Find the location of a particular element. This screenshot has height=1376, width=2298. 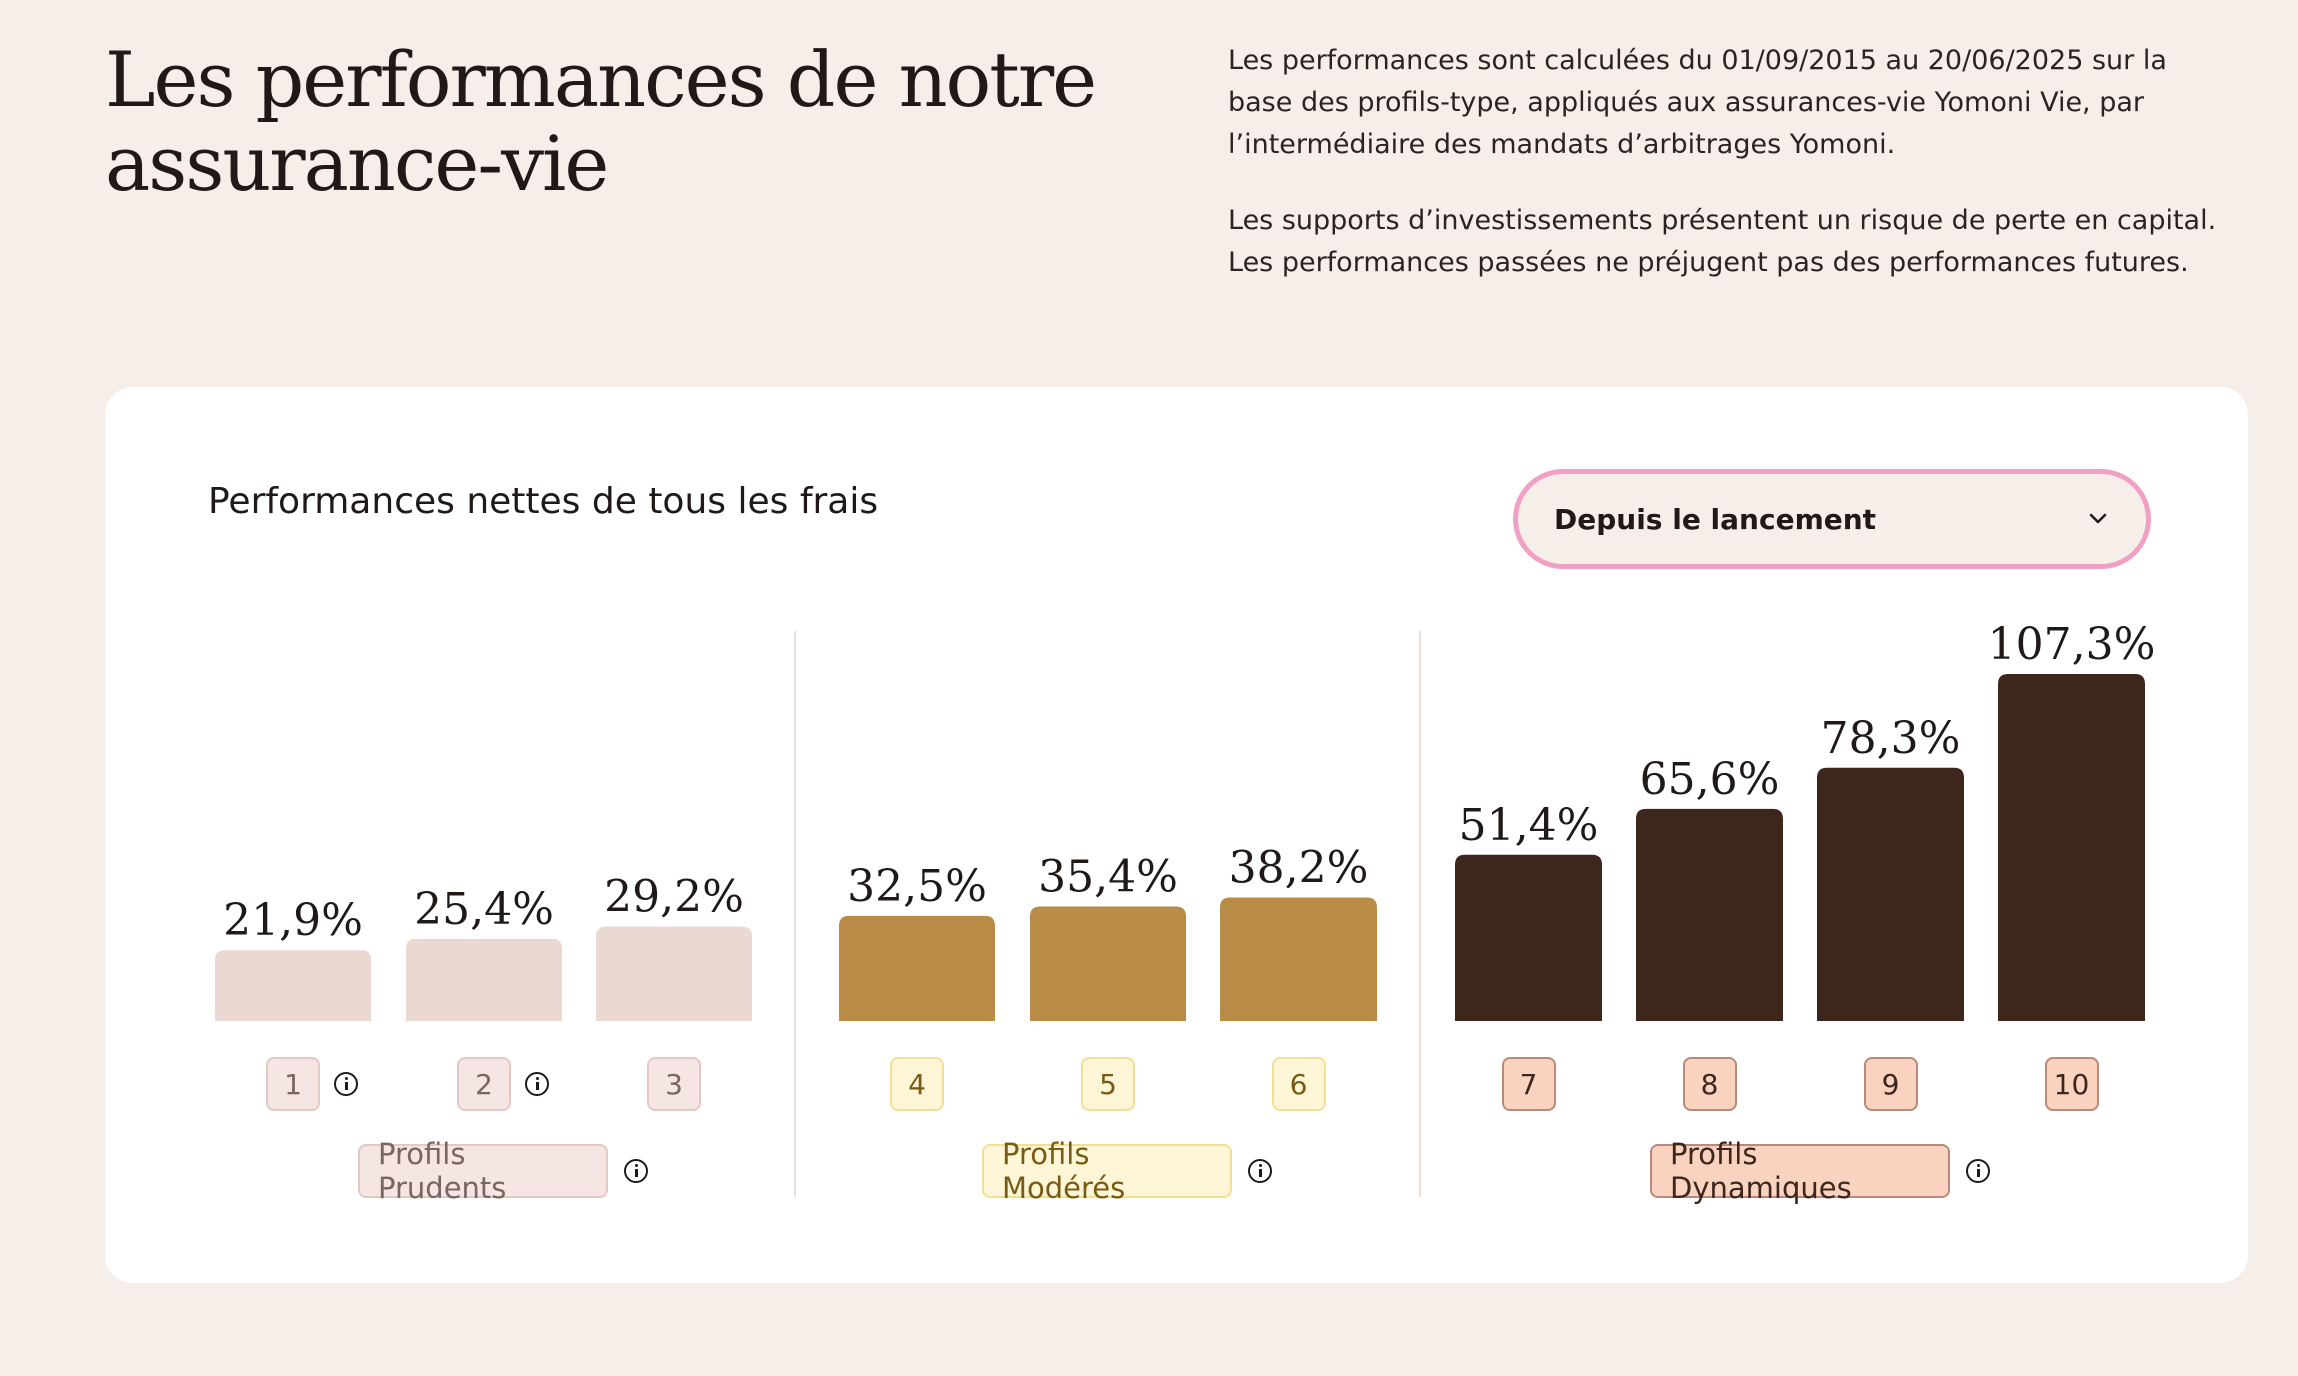

value-label-profile-3: 29,2% is located at coordinates (674, 897).